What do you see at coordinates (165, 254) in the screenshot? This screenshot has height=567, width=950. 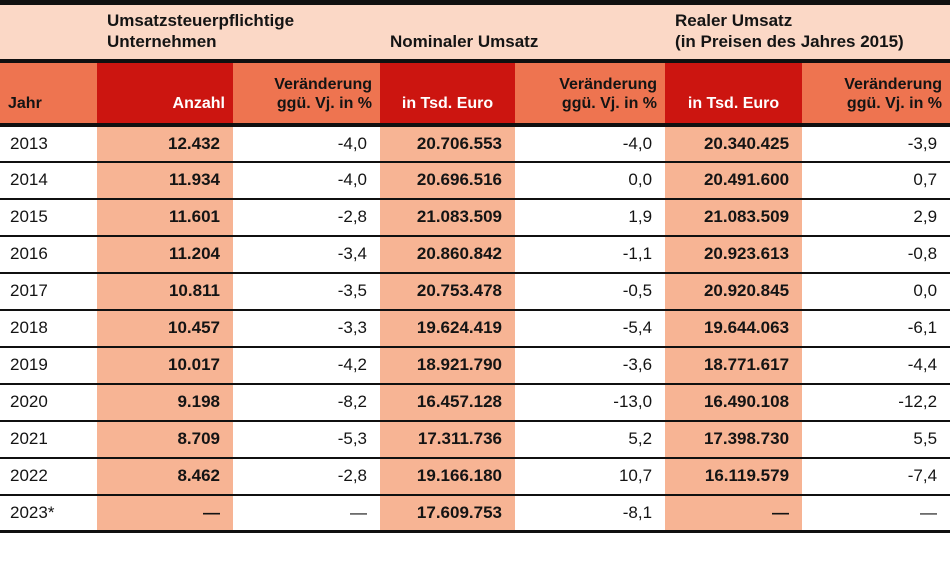 I see `cell-anzahl: 11.204` at bounding box center [165, 254].